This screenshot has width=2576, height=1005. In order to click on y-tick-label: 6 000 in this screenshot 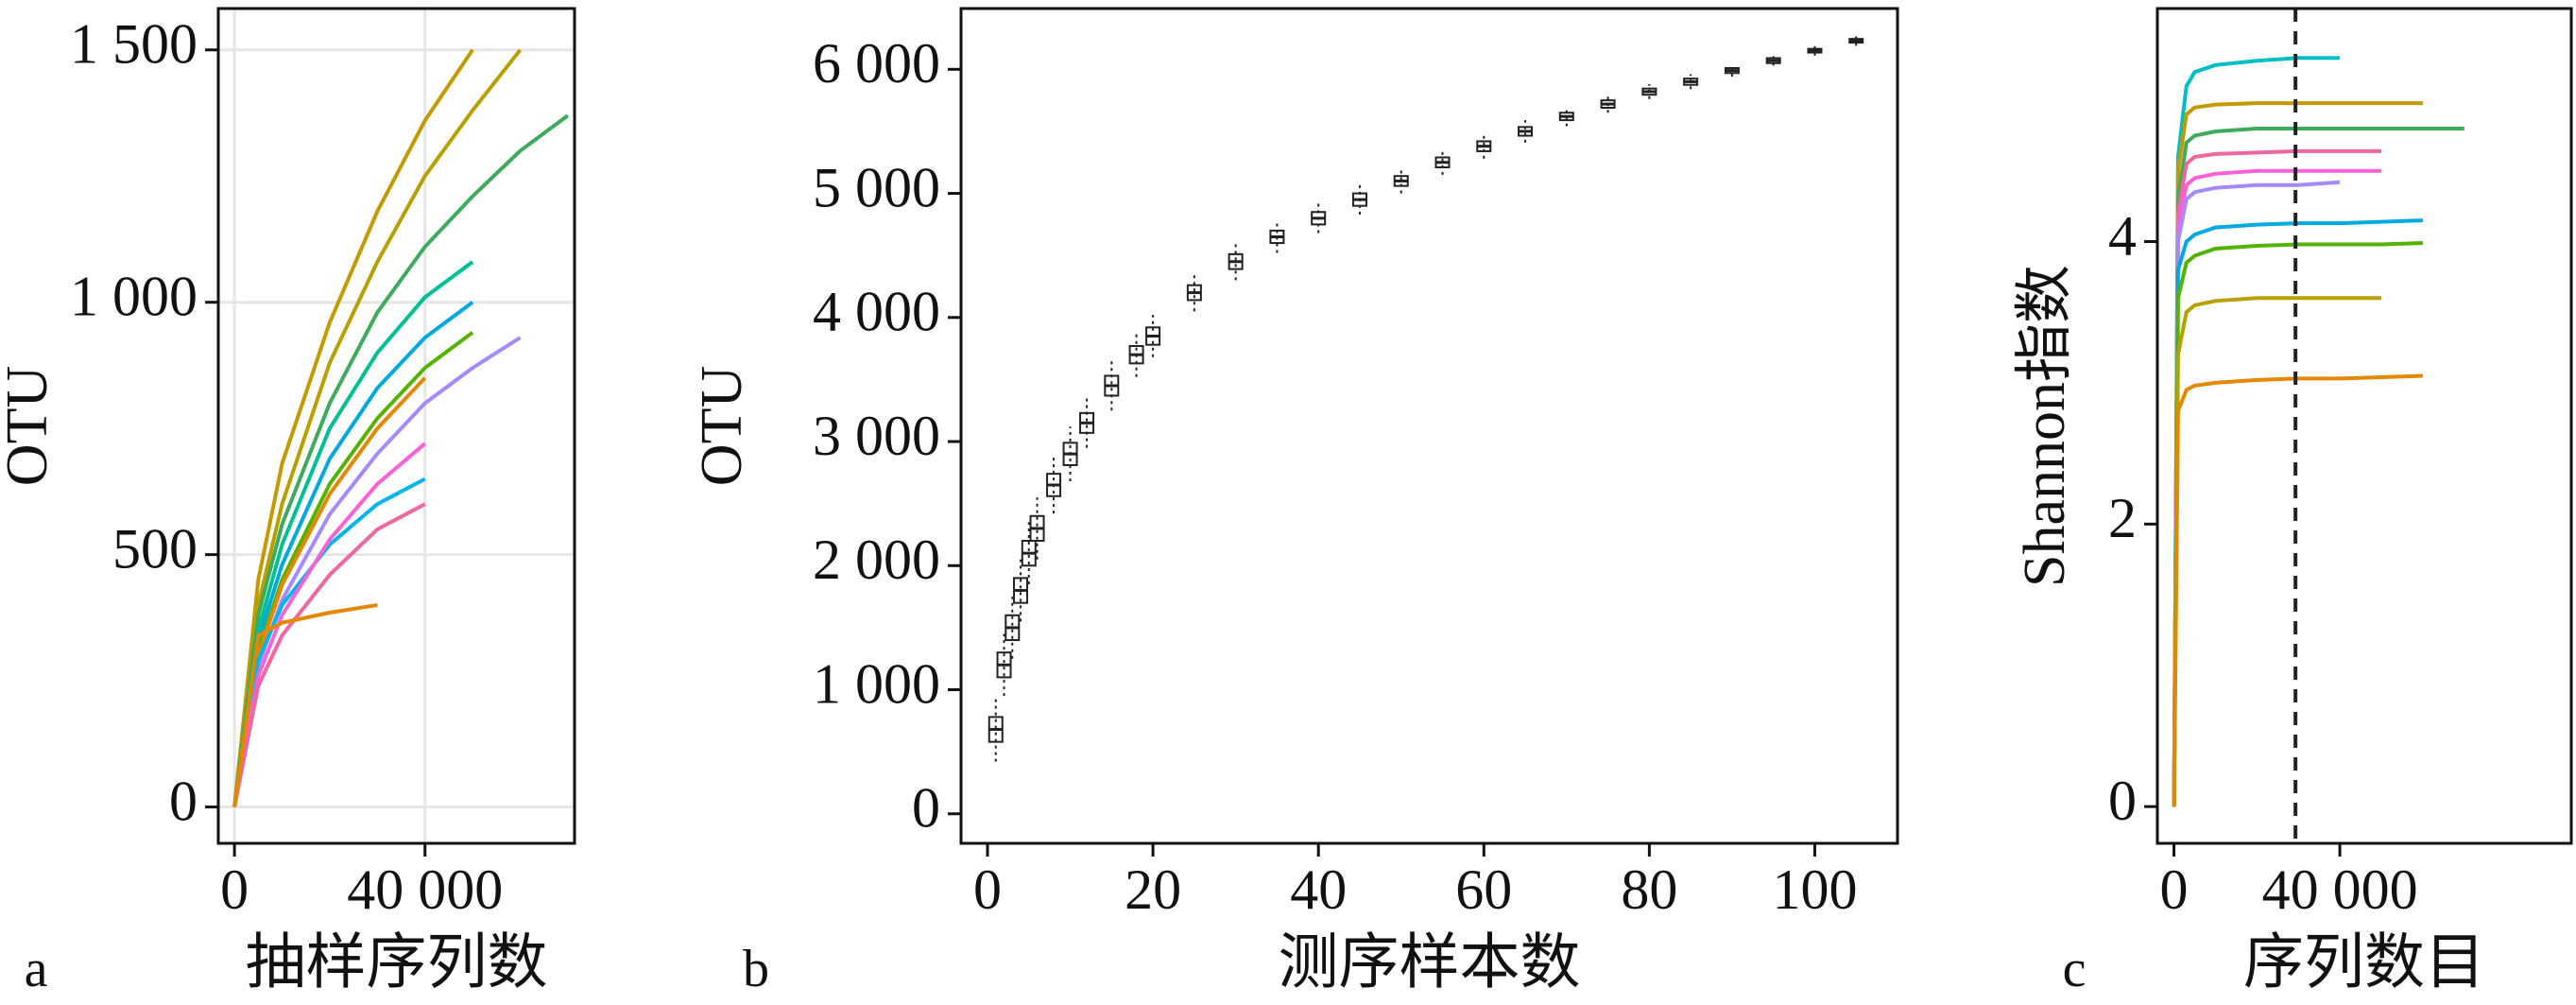, I will do `click(876, 63)`.